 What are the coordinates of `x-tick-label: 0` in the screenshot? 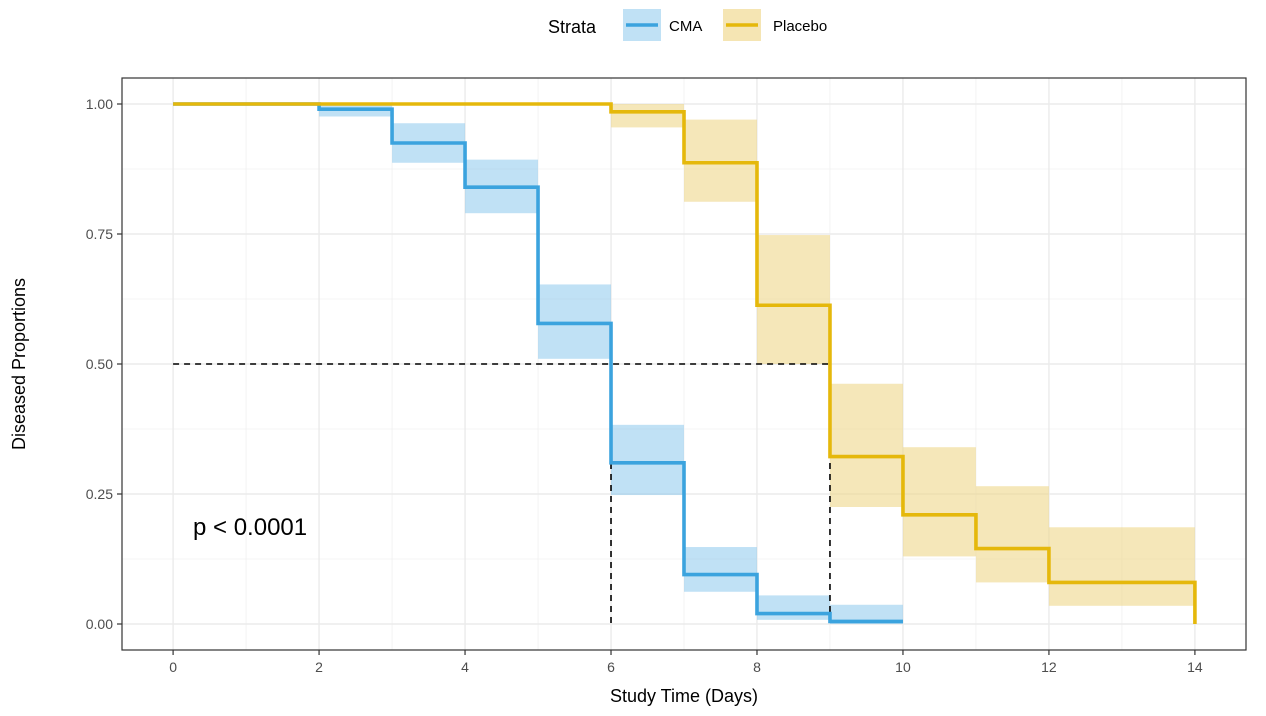 It's located at (173, 667).